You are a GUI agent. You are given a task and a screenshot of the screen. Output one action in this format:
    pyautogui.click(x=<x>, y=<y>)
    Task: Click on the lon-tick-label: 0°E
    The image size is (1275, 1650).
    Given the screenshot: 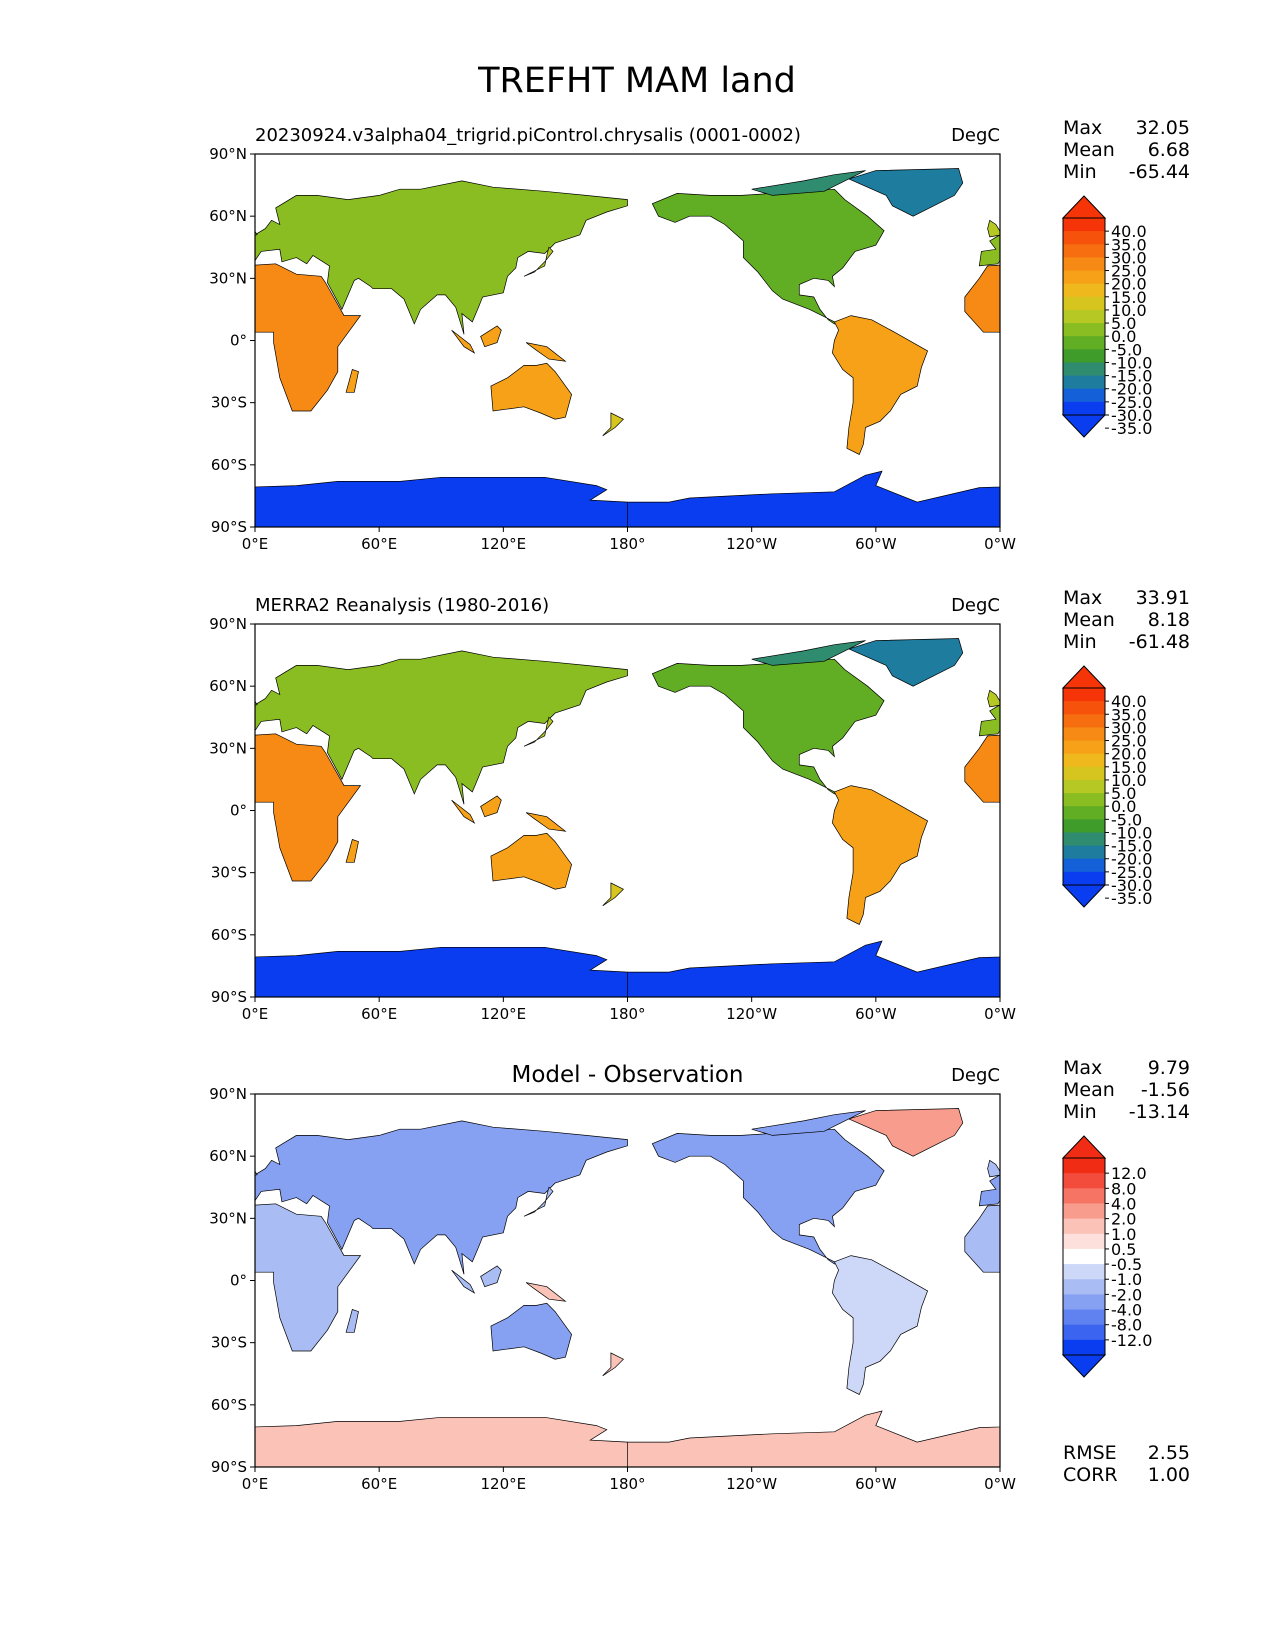 What is the action you would take?
    pyautogui.click(x=255, y=1484)
    